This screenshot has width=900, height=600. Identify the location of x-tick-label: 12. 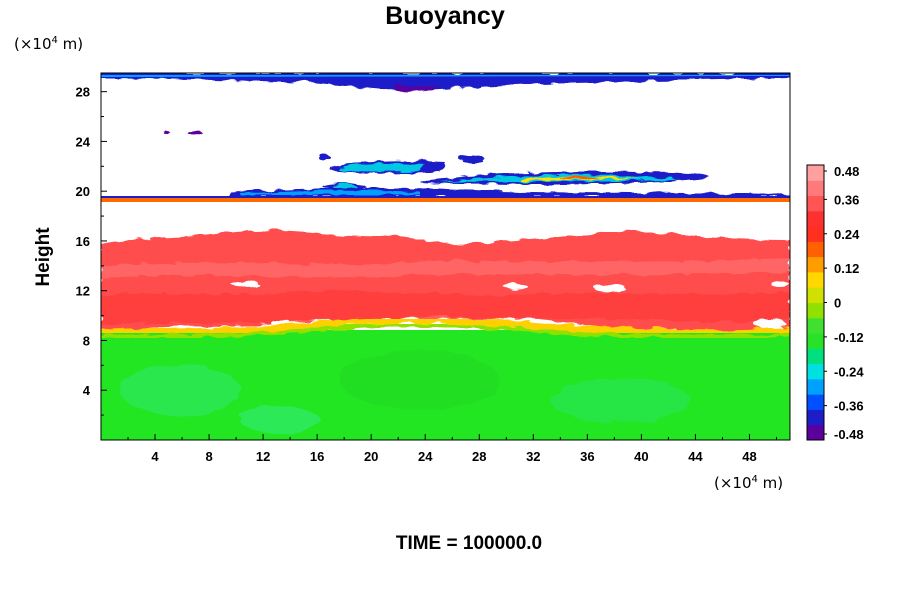
(263, 456).